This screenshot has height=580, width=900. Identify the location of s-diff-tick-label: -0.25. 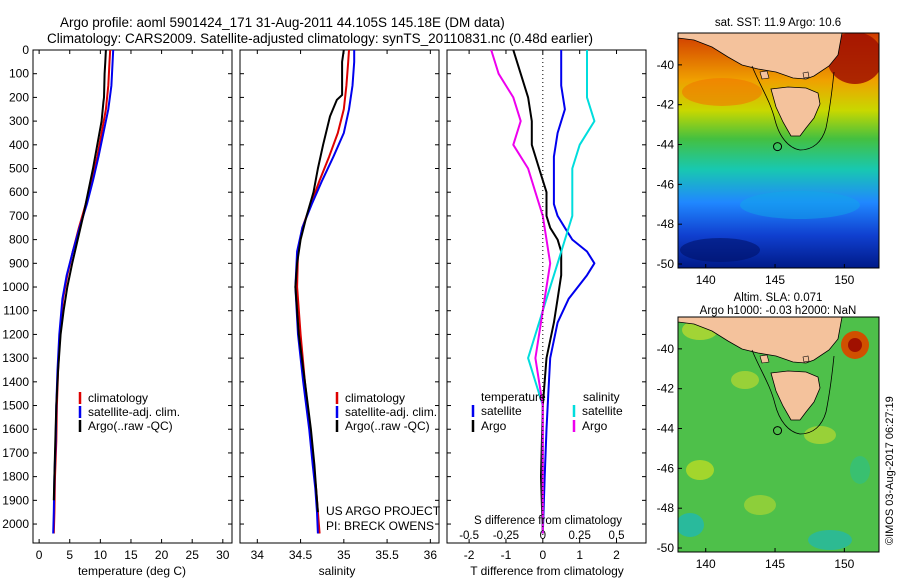
(506, 536).